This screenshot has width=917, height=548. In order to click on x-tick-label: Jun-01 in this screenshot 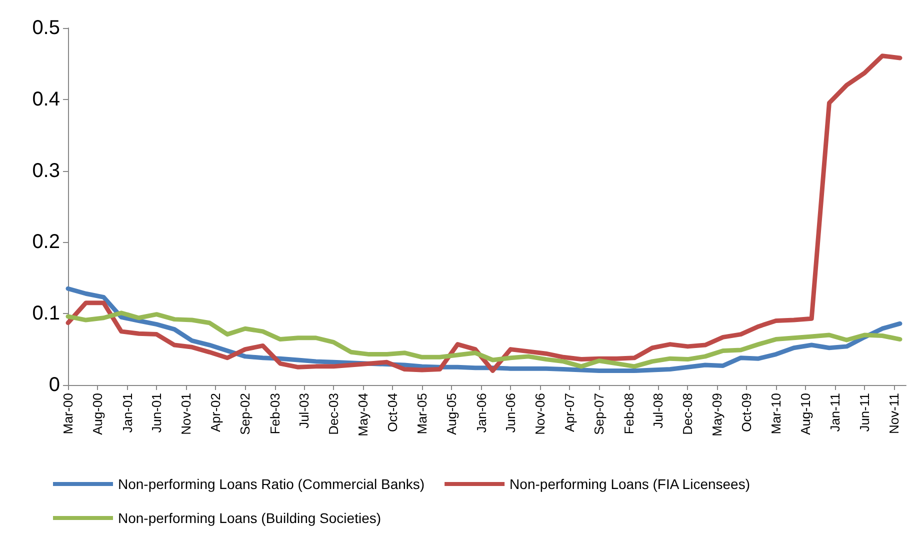, I will do `click(156, 413)`.